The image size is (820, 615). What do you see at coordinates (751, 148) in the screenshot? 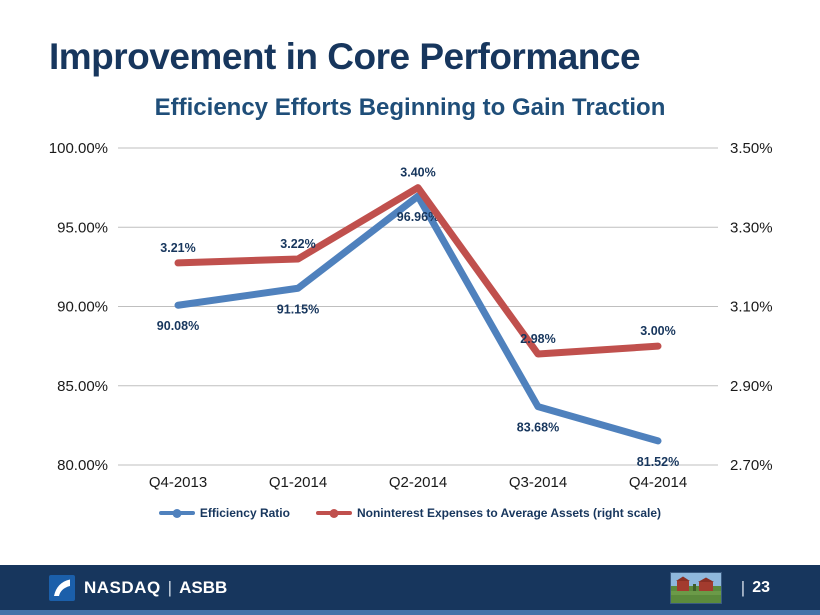
I see `right-axis-tick-label: 3.50%` at bounding box center [751, 148].